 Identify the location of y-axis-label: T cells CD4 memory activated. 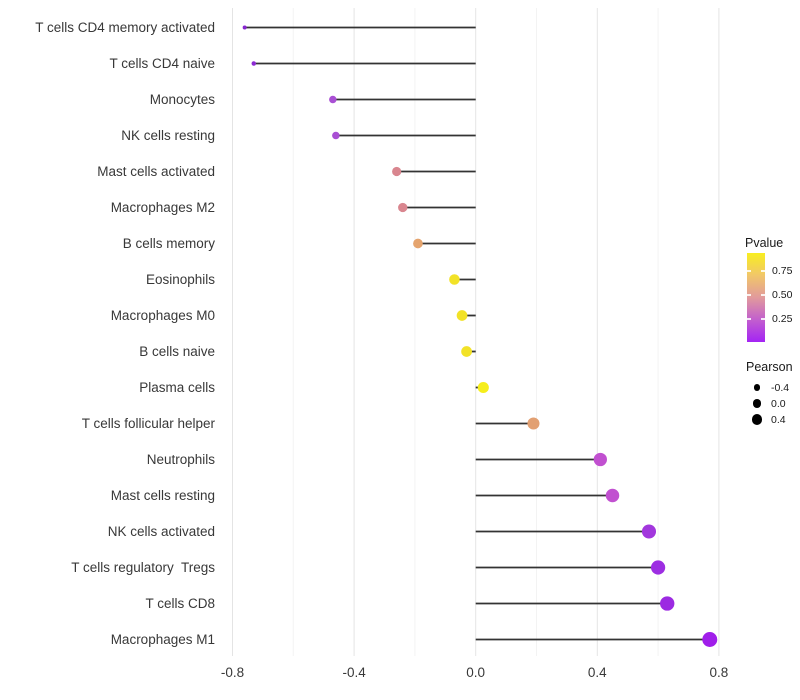
(125, 27).